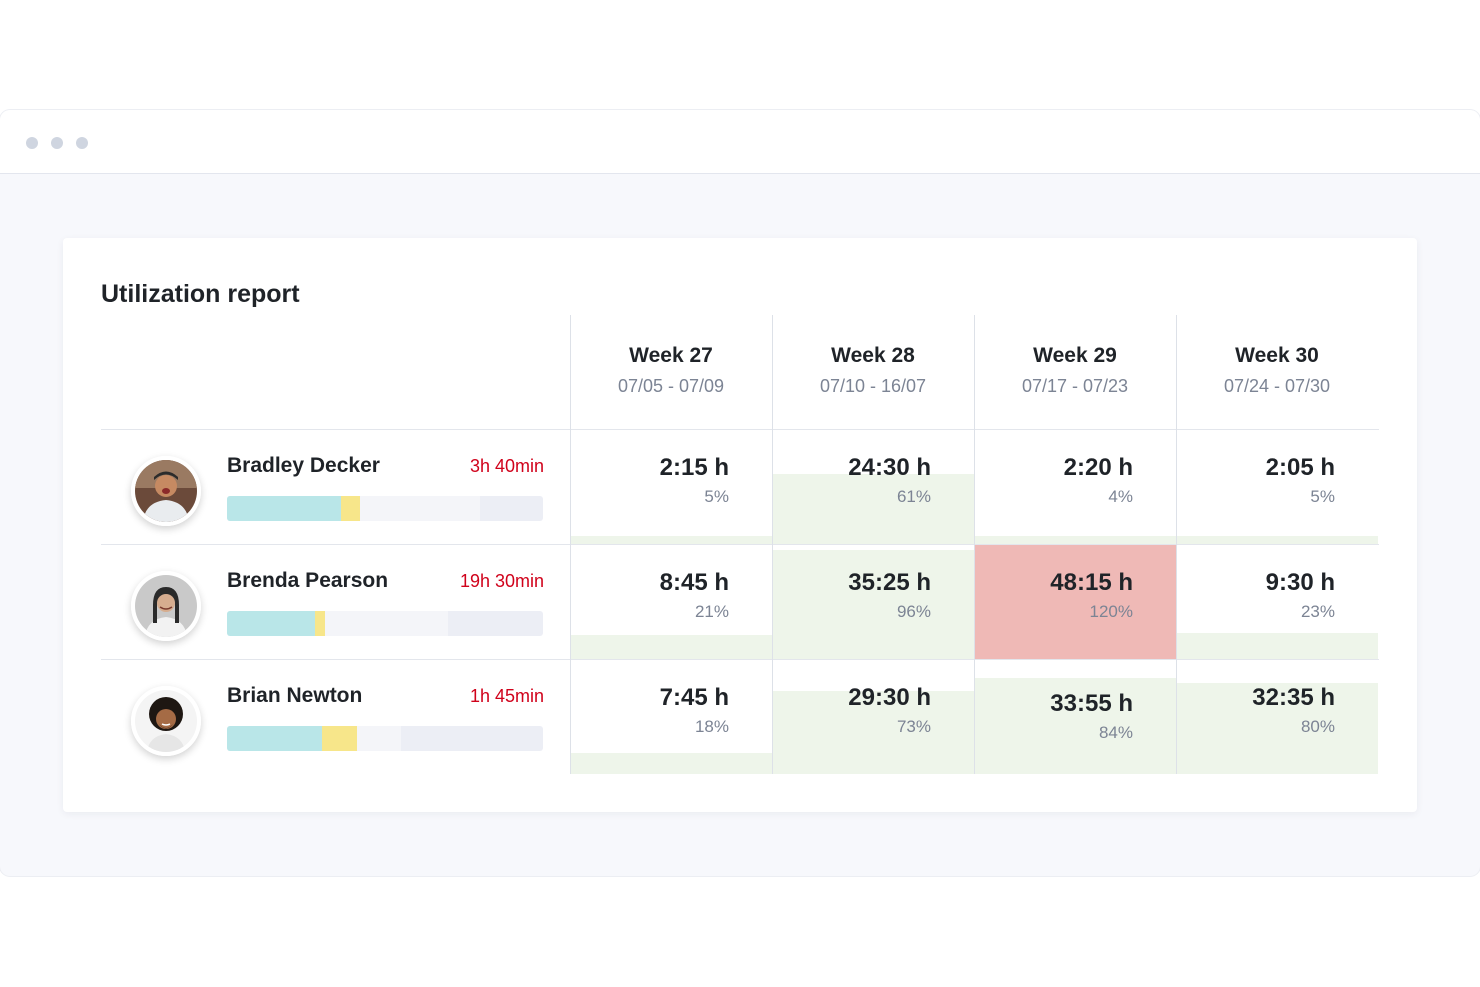 The image size is (1480, 987). I want to click on person-row: Bradley Decker 3h 40min, so click(322, 487).